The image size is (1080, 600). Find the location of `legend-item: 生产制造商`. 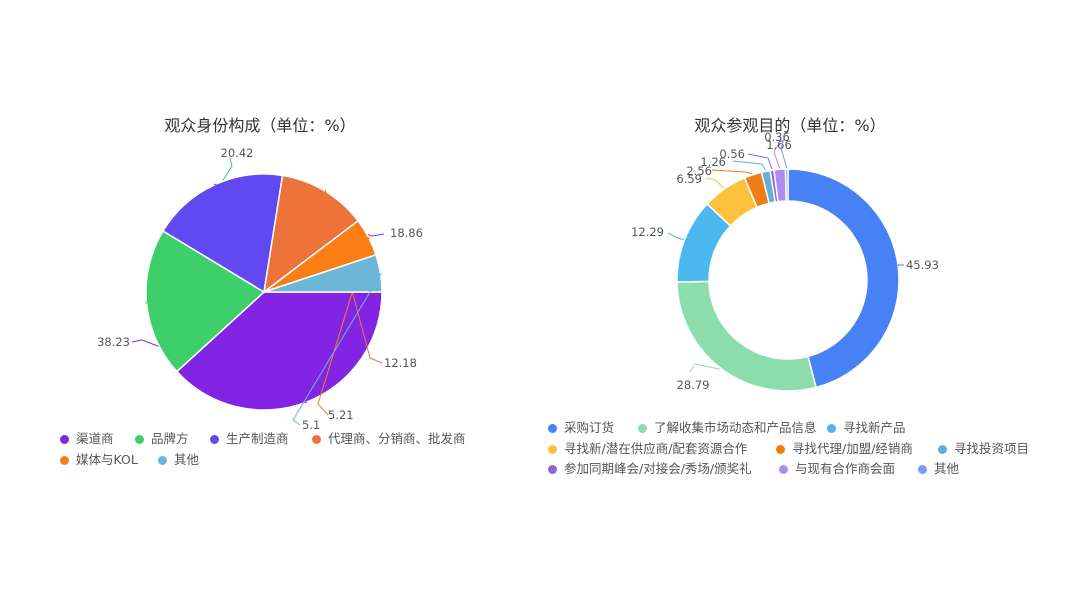

legend-item: 生产制造商 is located at coordinates (249, 439).